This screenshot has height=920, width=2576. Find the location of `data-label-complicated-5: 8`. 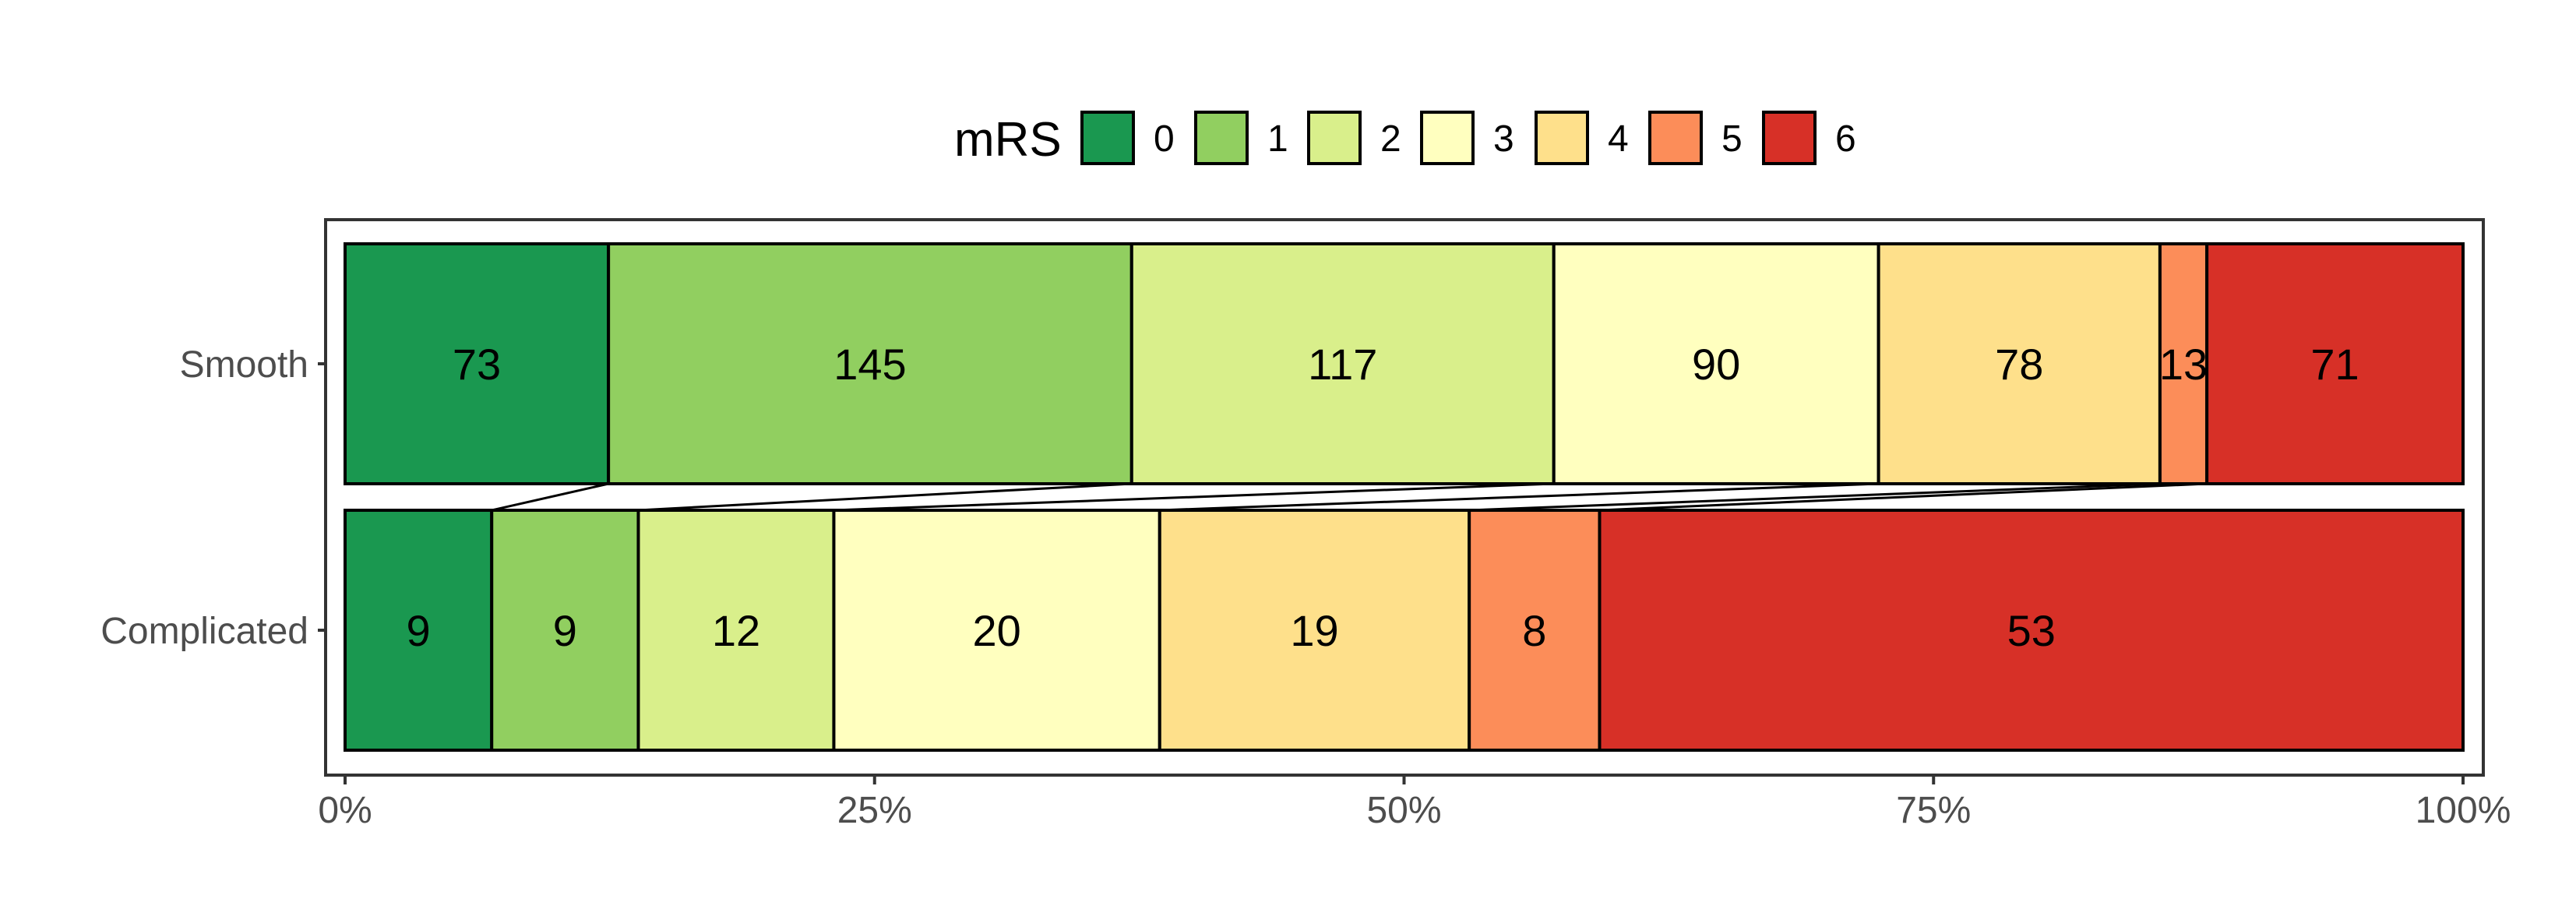

data-label-complicated-5: 8 is located at coordinates (1534, 630).